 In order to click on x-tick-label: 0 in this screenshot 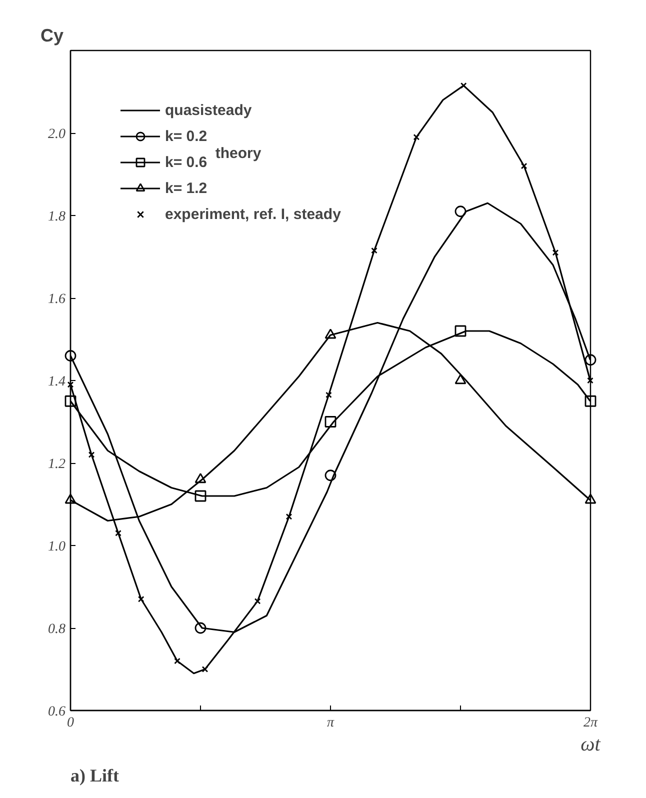, I will do `click(70, 723)`.